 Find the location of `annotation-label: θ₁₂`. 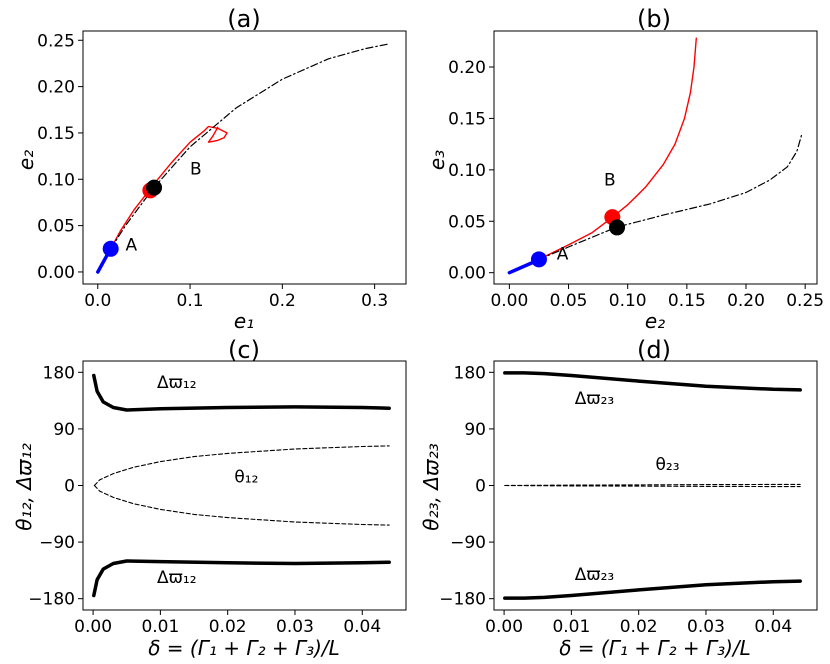

annotation-label: θ₁₂ is located at coordinates (246, 477).